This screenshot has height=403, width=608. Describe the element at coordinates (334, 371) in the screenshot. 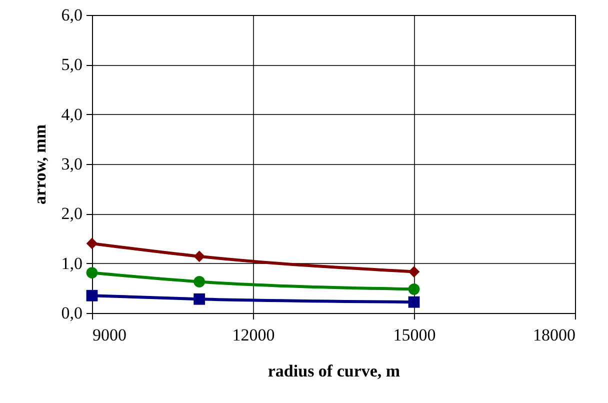

I see `x-axis-title: radius of curve, m` at that location.